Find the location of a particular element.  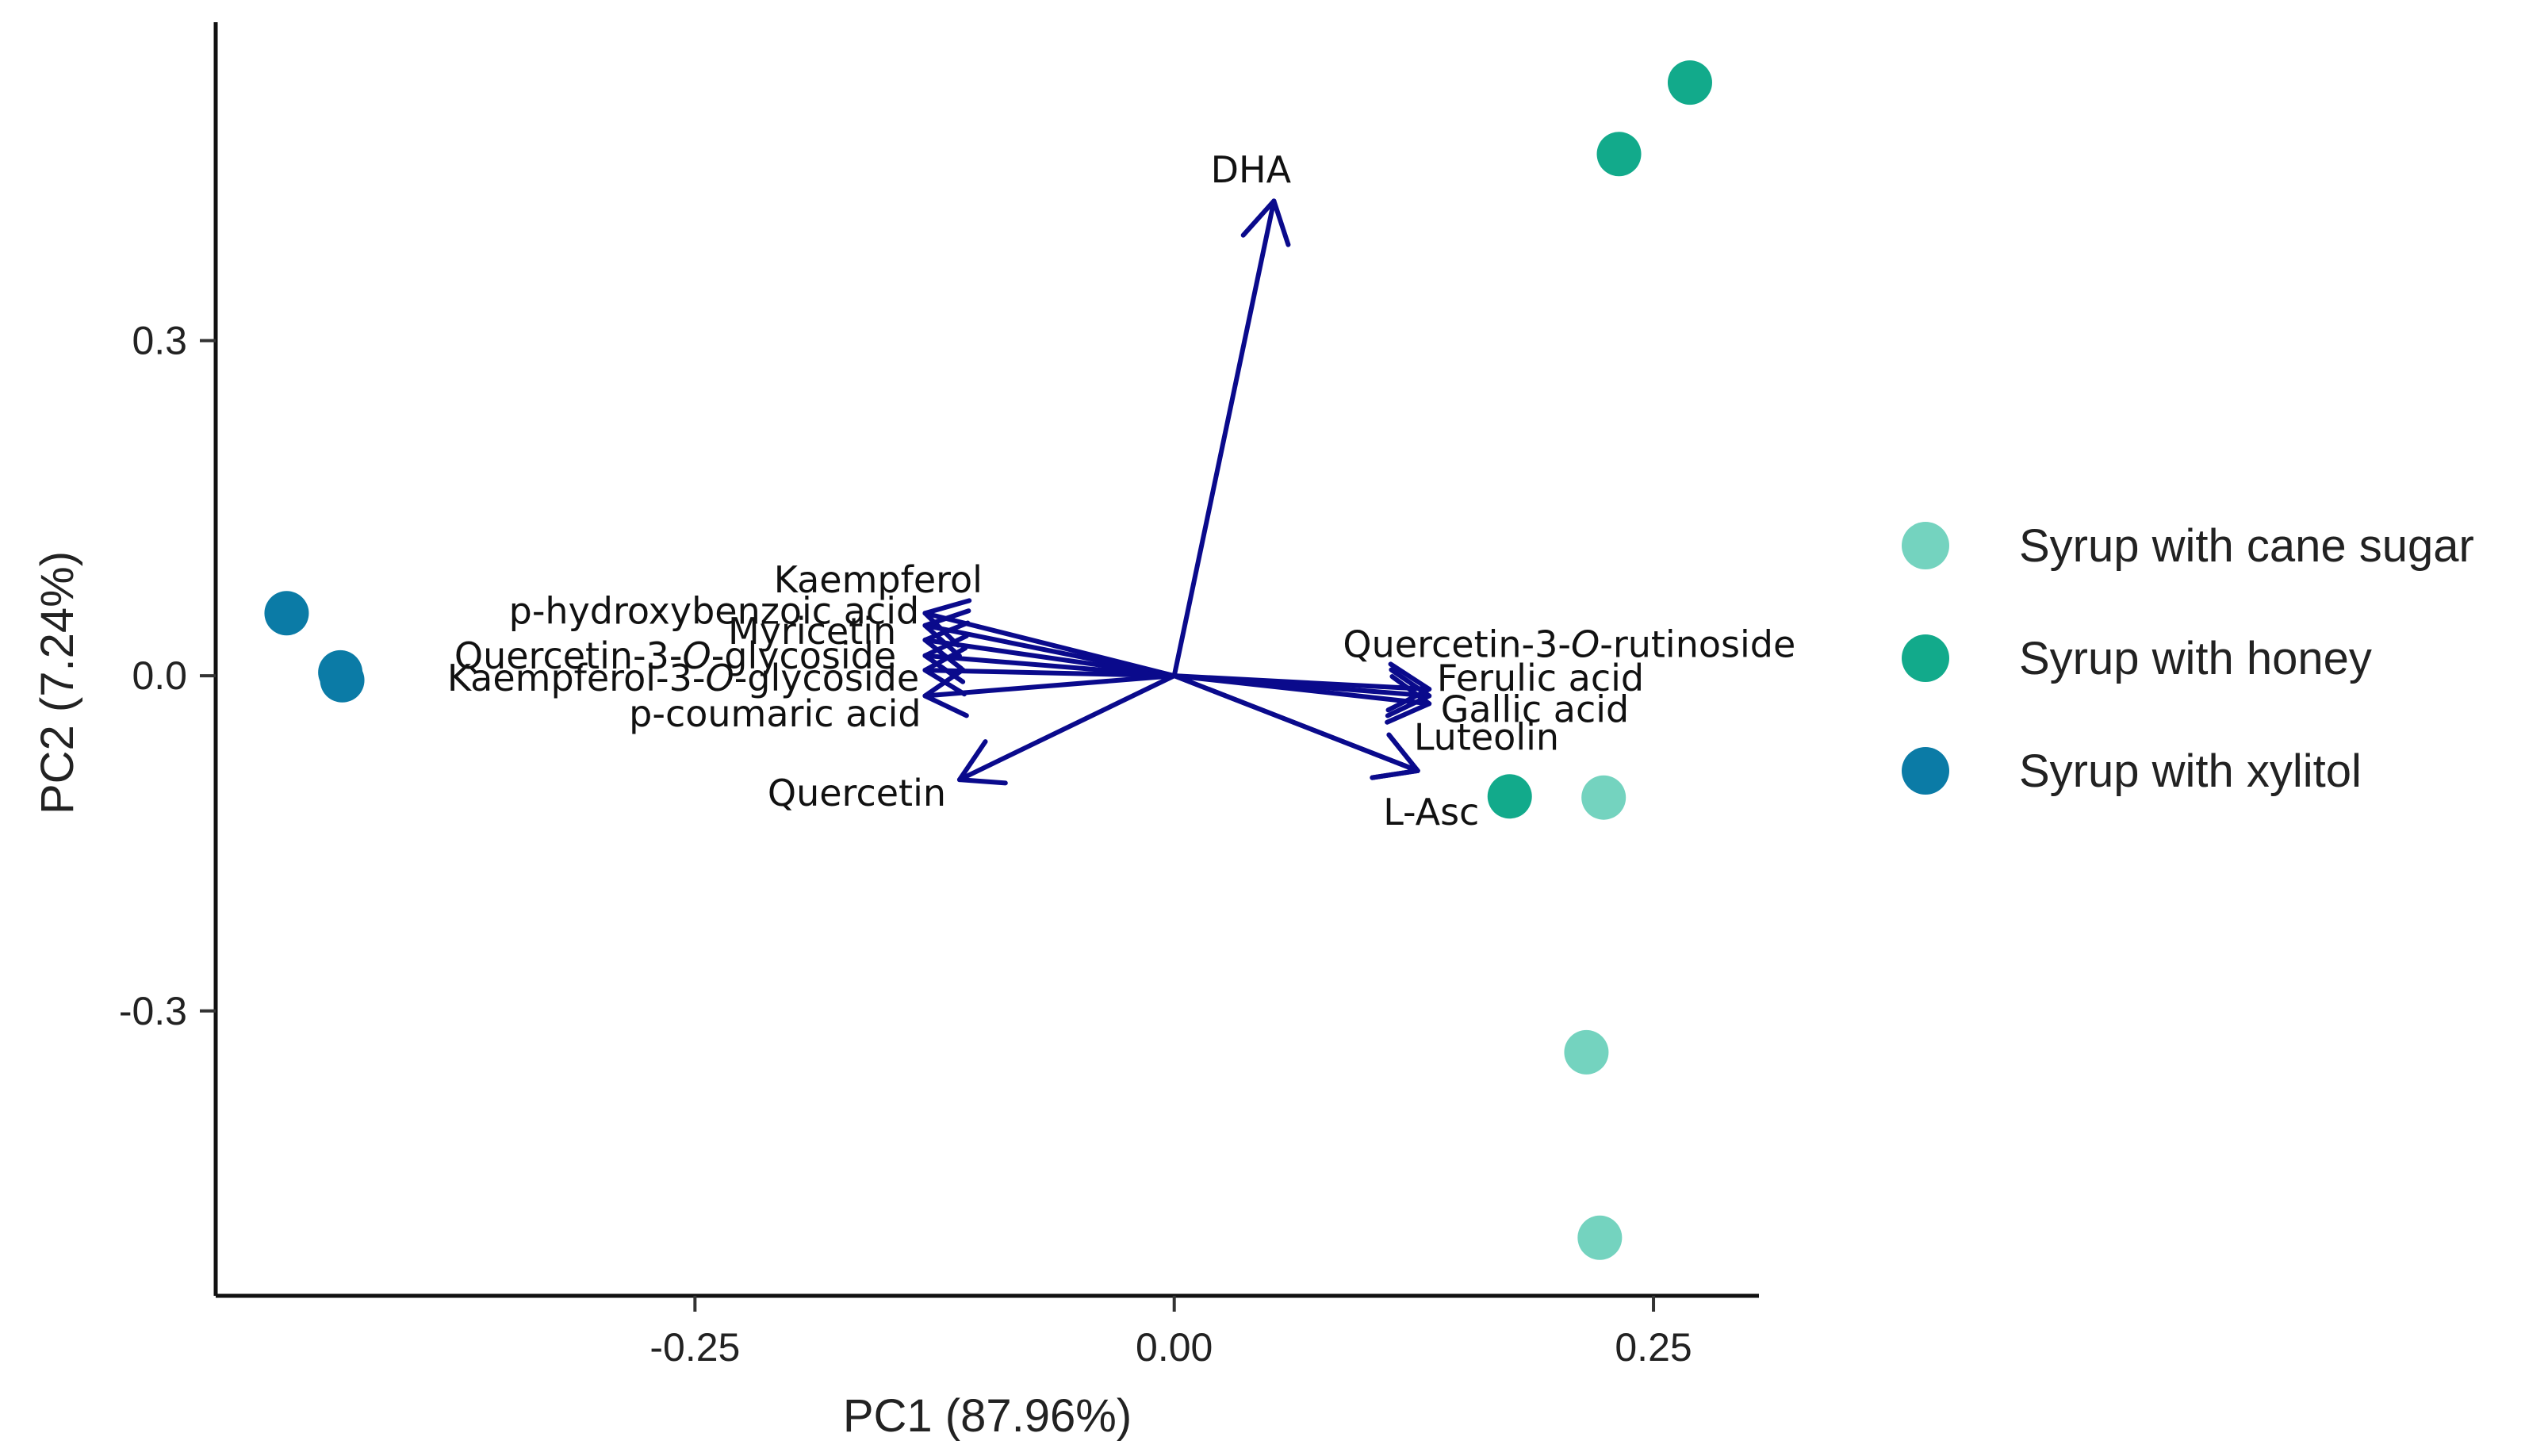

x-tick-label: 0.00 is located at coordinates (1174, 1347).